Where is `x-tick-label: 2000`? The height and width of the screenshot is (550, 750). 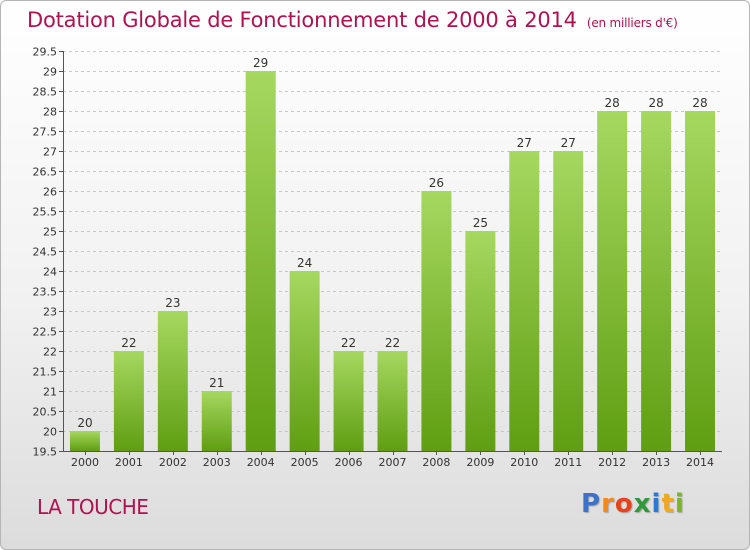
x-tick-label: 2000 is located at coordinates (85, 462).